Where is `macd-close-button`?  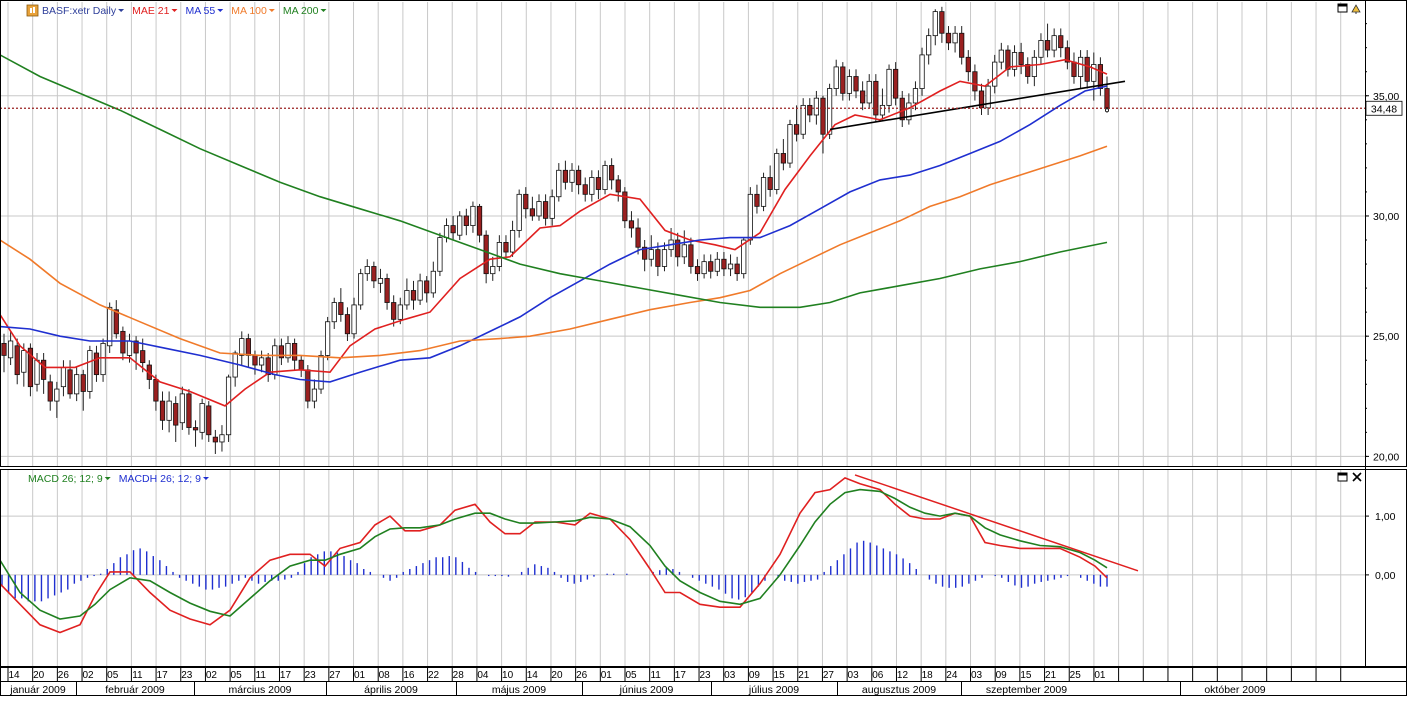
macd-close-button is located at coordinates (1357, 477).